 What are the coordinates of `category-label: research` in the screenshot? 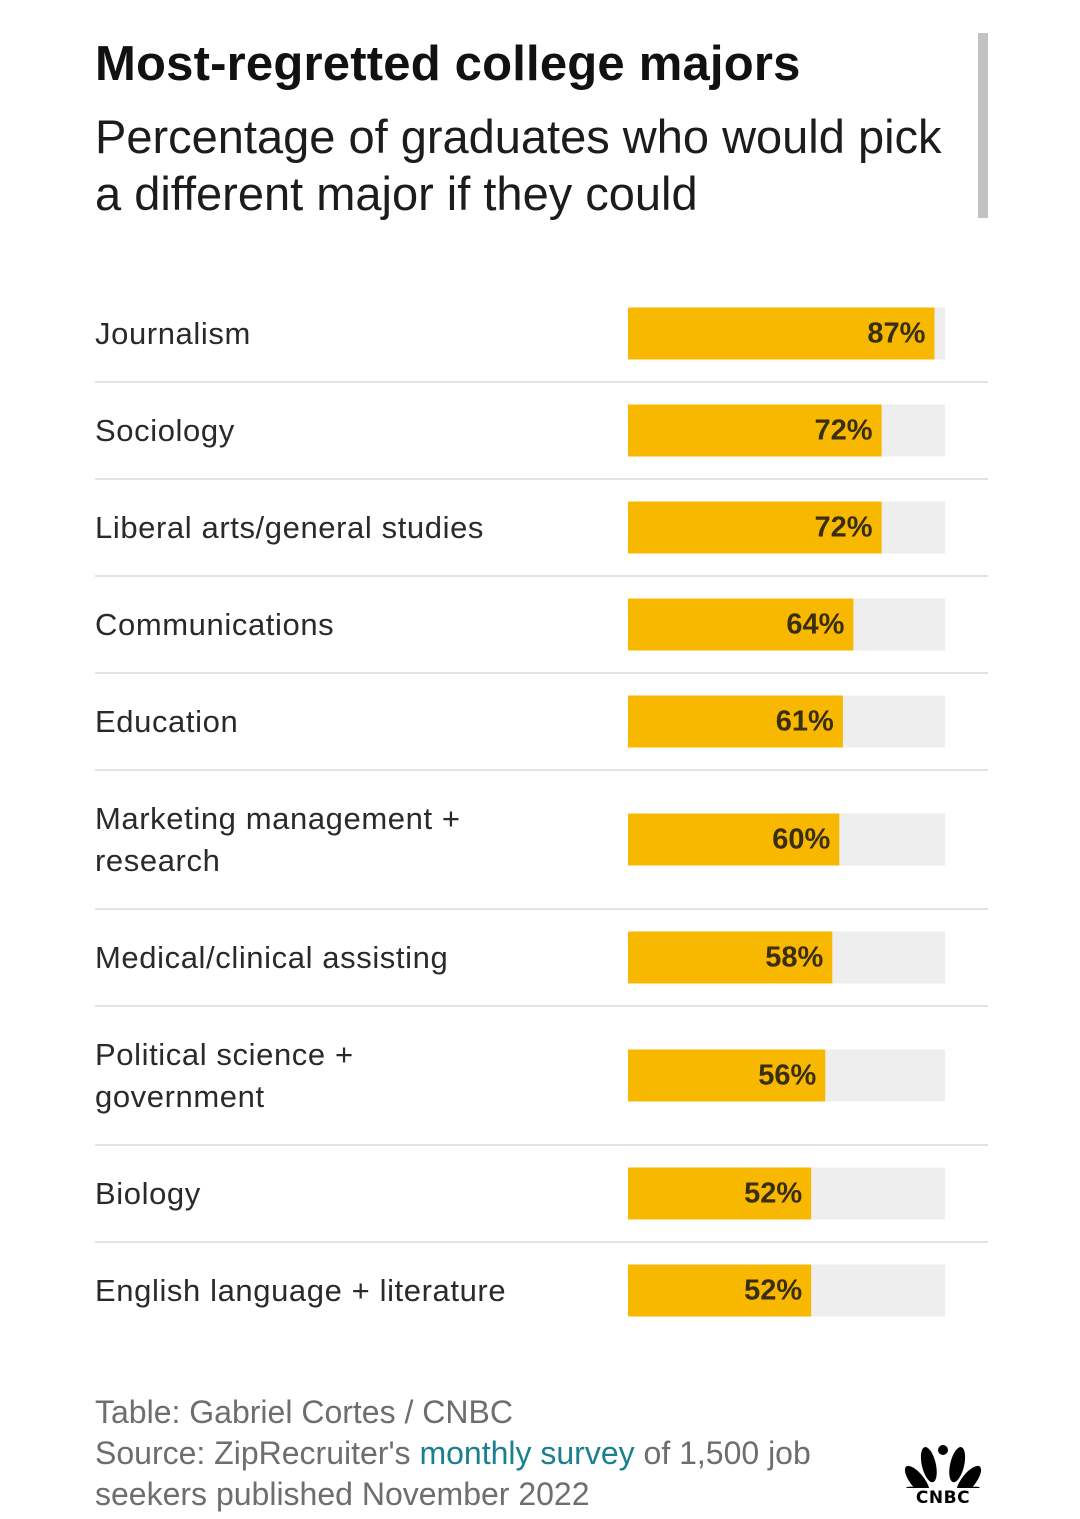 It's located at (157, 860).